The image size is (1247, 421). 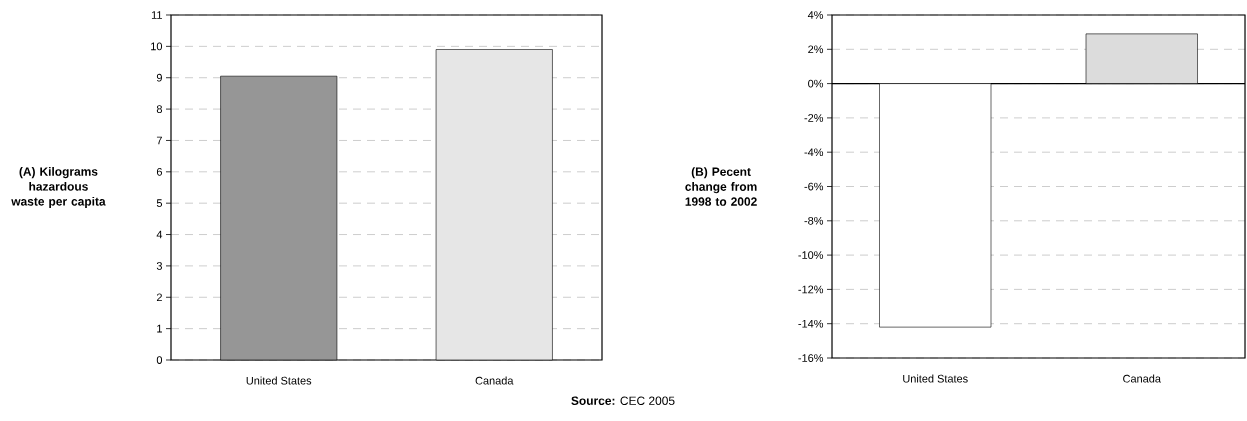 I want to click on y-tick-label: -12%, so click(x=811, y=289).